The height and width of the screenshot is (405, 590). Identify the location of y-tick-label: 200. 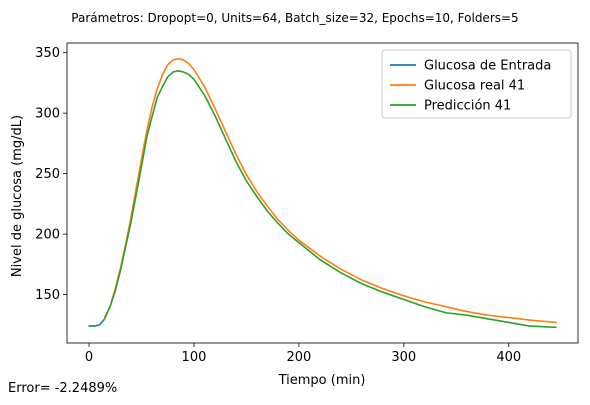
(47, 235).